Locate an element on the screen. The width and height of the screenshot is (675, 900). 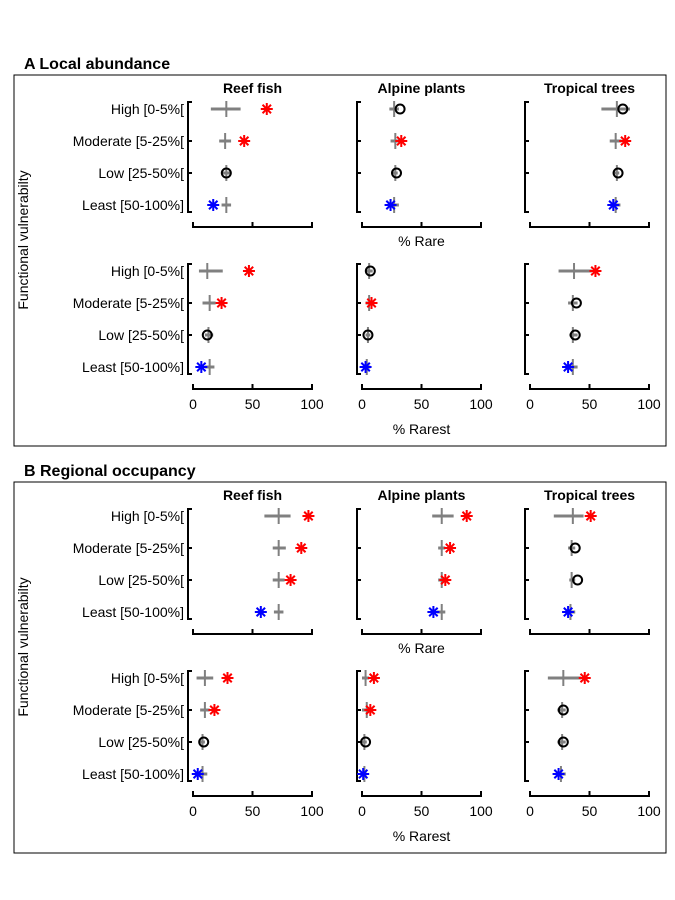
x-axis-label: % Rarest is located at coordinates (422, 429).